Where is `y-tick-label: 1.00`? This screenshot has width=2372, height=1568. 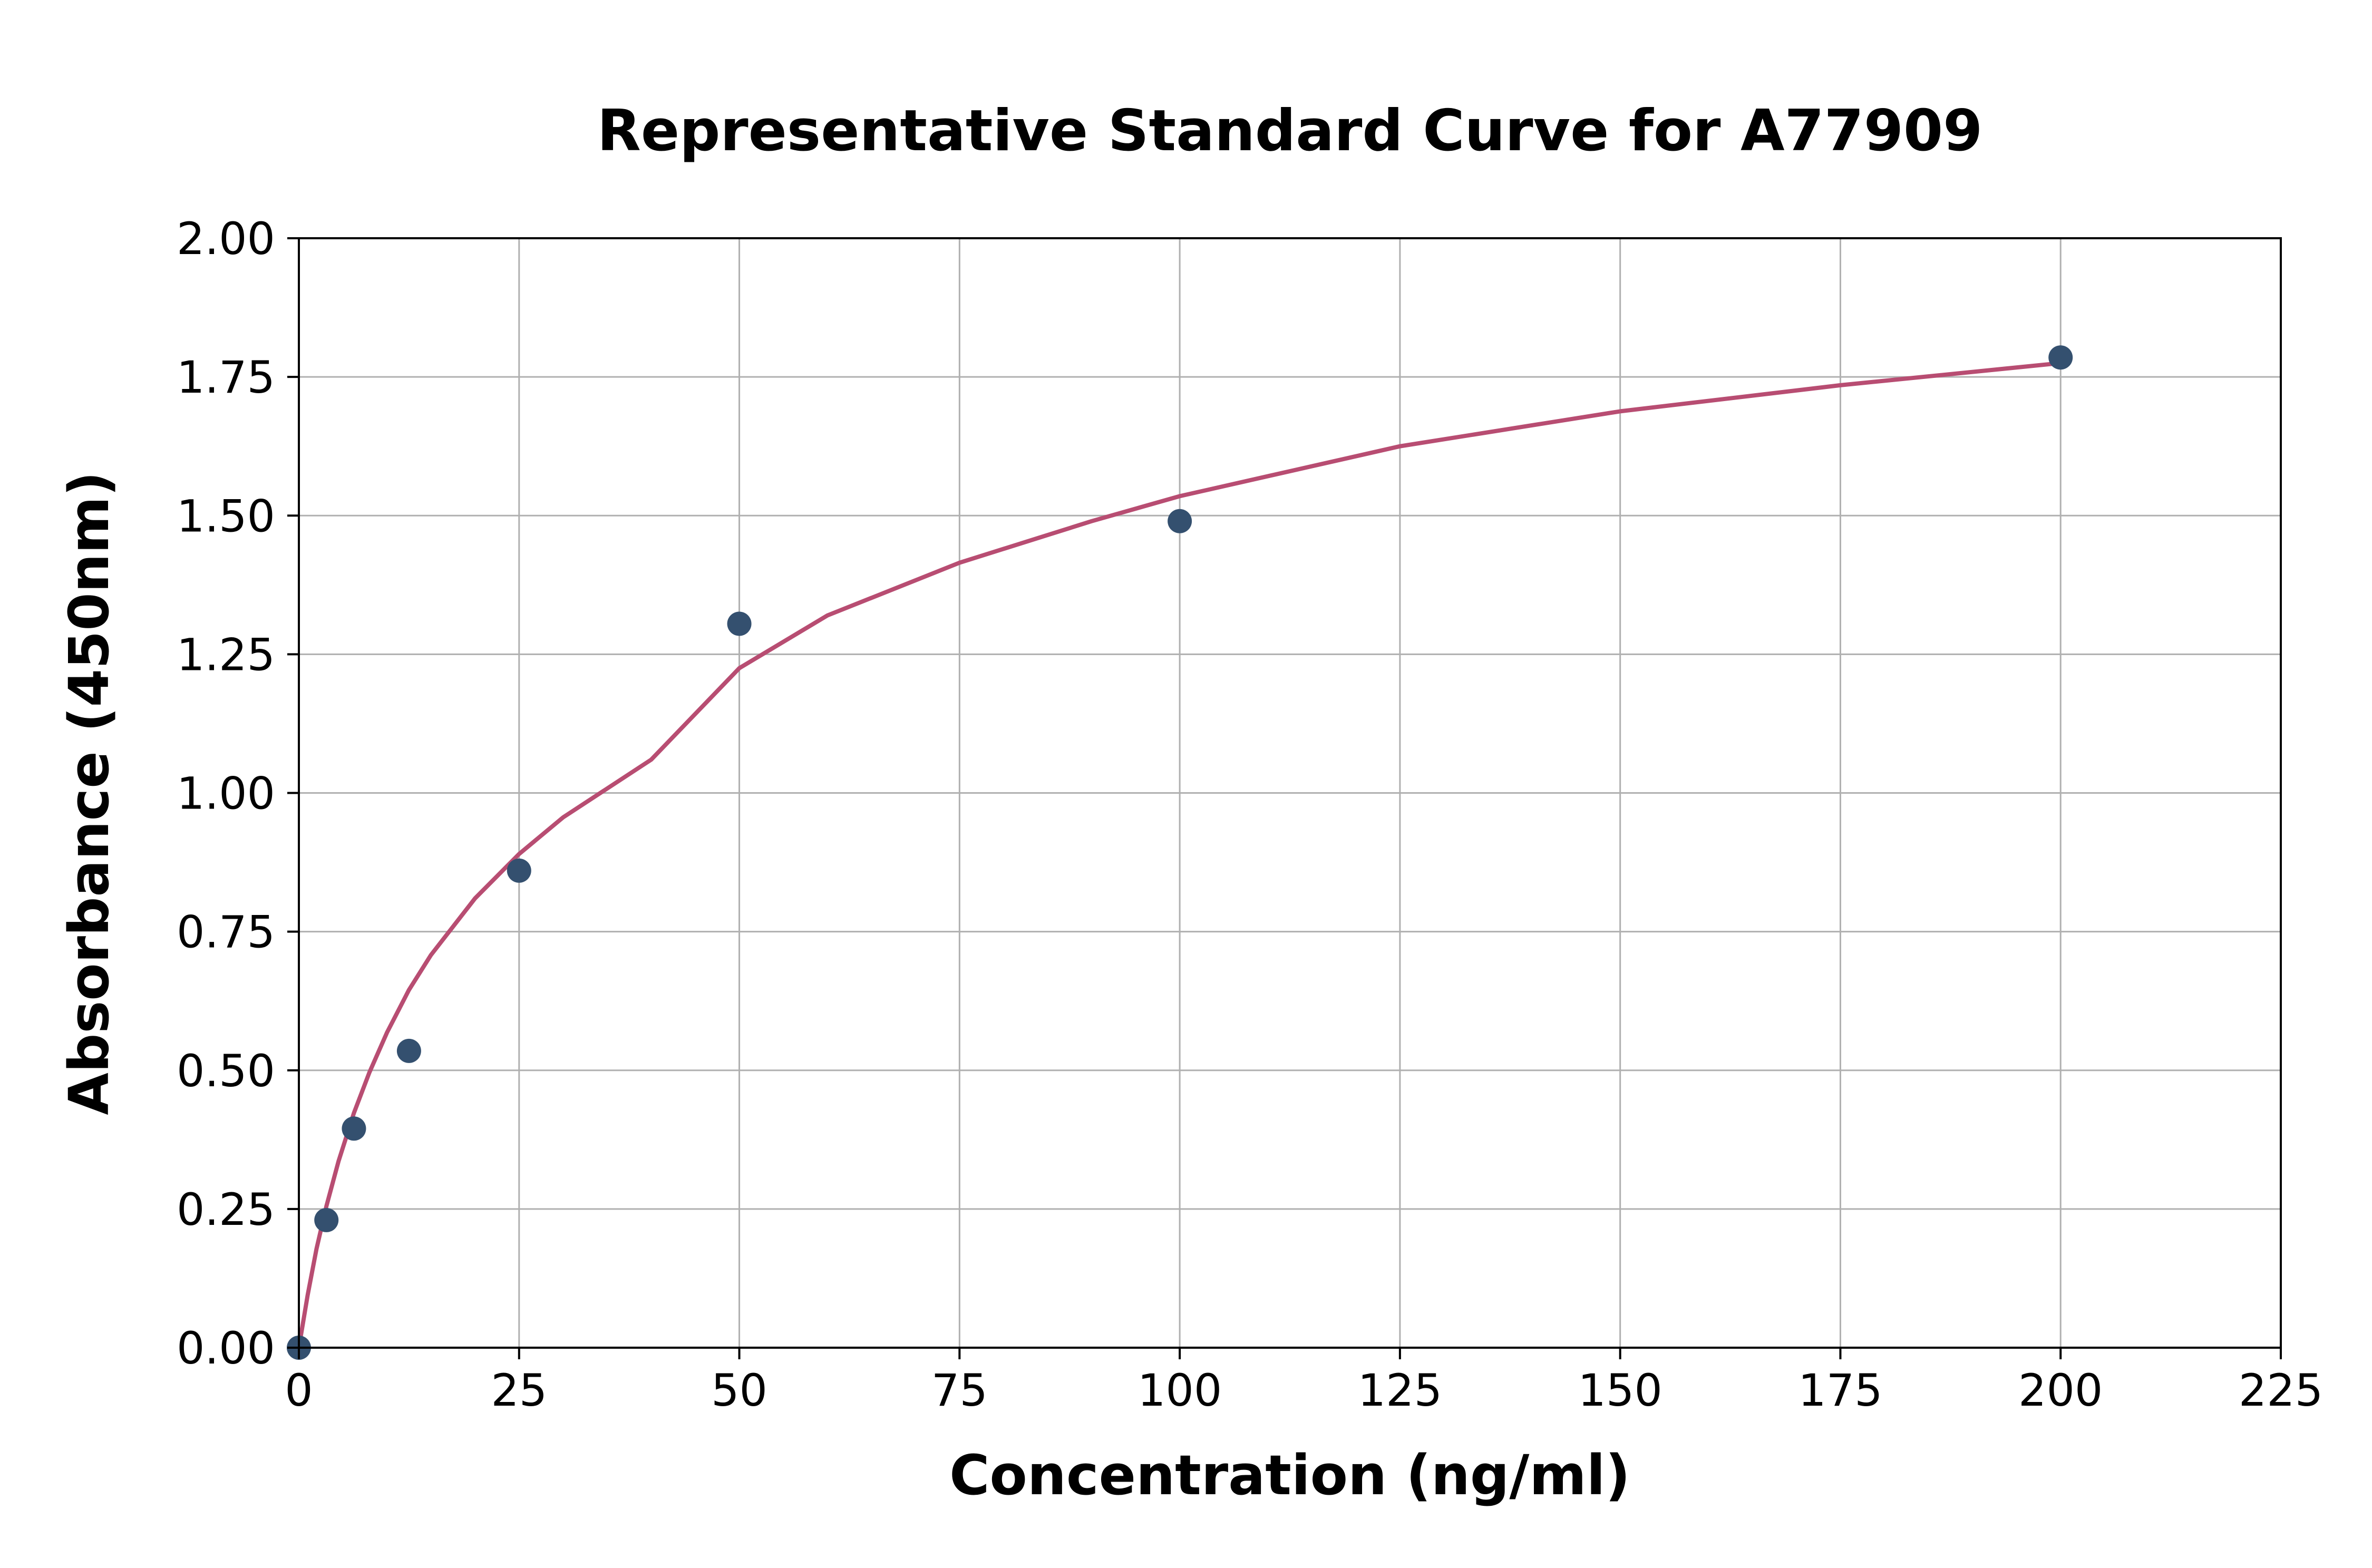 y-tick-label: 1.00 is located at coordinates (226, 794).